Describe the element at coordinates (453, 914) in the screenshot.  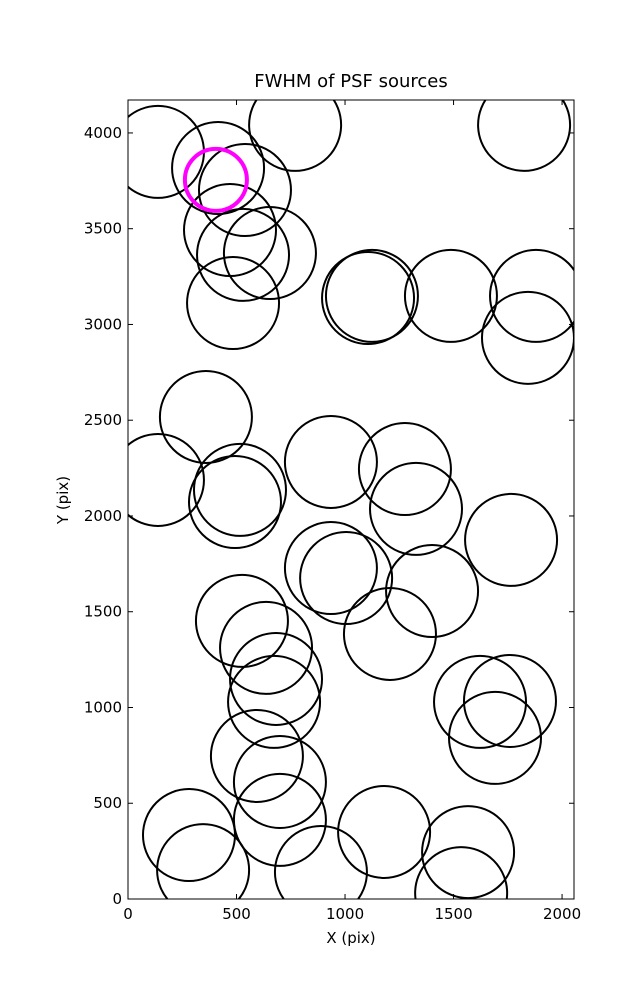
I see `x-tick-label: 1500` at that location.